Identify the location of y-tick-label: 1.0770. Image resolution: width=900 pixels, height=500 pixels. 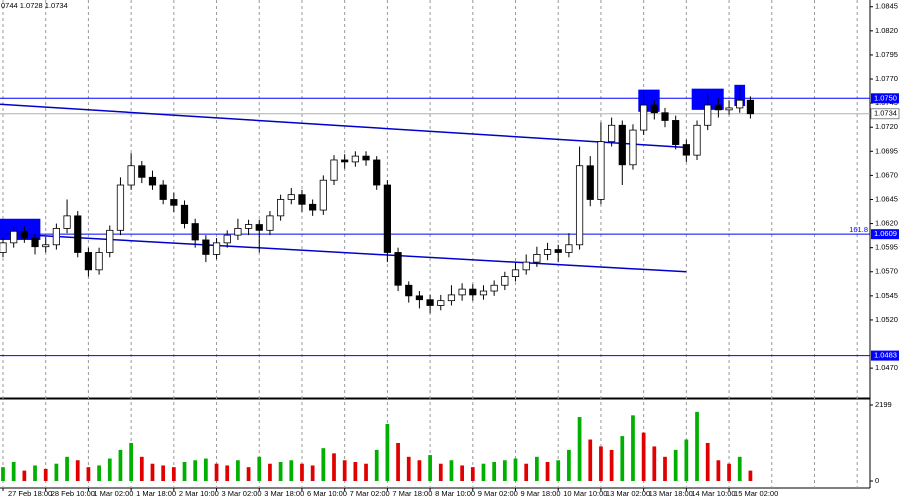
(886, 78).